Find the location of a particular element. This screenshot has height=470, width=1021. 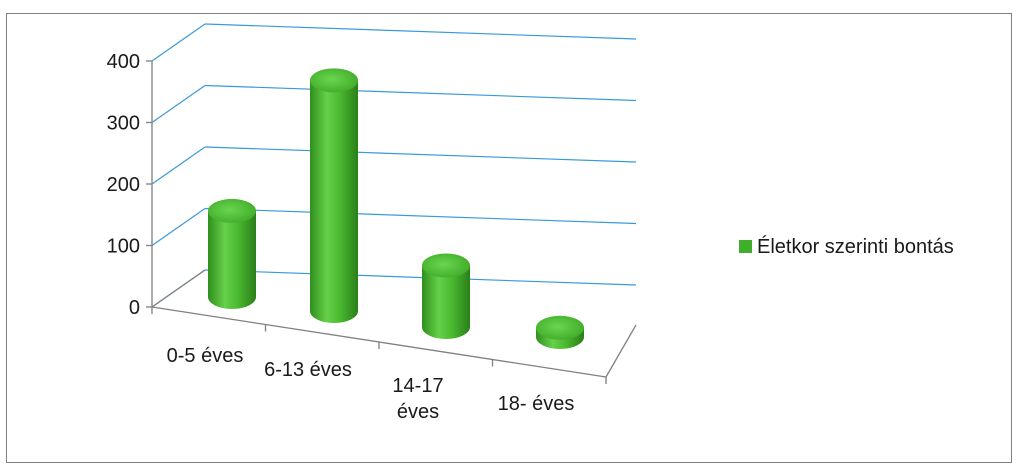

x-category-label: 18- éves is located at coordinates (536, 404).